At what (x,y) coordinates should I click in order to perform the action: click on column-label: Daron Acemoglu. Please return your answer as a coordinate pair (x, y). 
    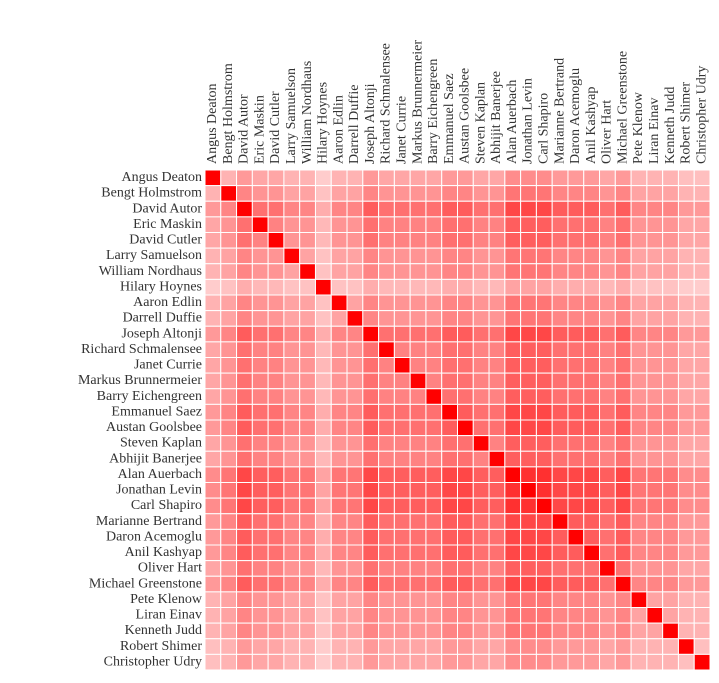
    Looking at the image, I should click on (575, 116).